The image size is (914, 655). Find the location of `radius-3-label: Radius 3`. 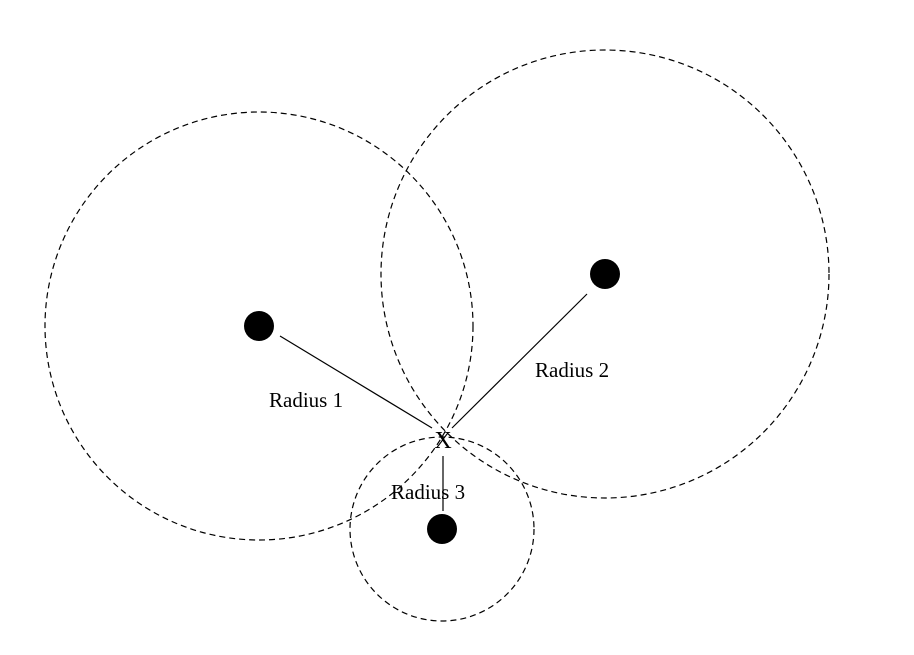

radius-3-label: Radius 3 is located at coordinates (428, 492).